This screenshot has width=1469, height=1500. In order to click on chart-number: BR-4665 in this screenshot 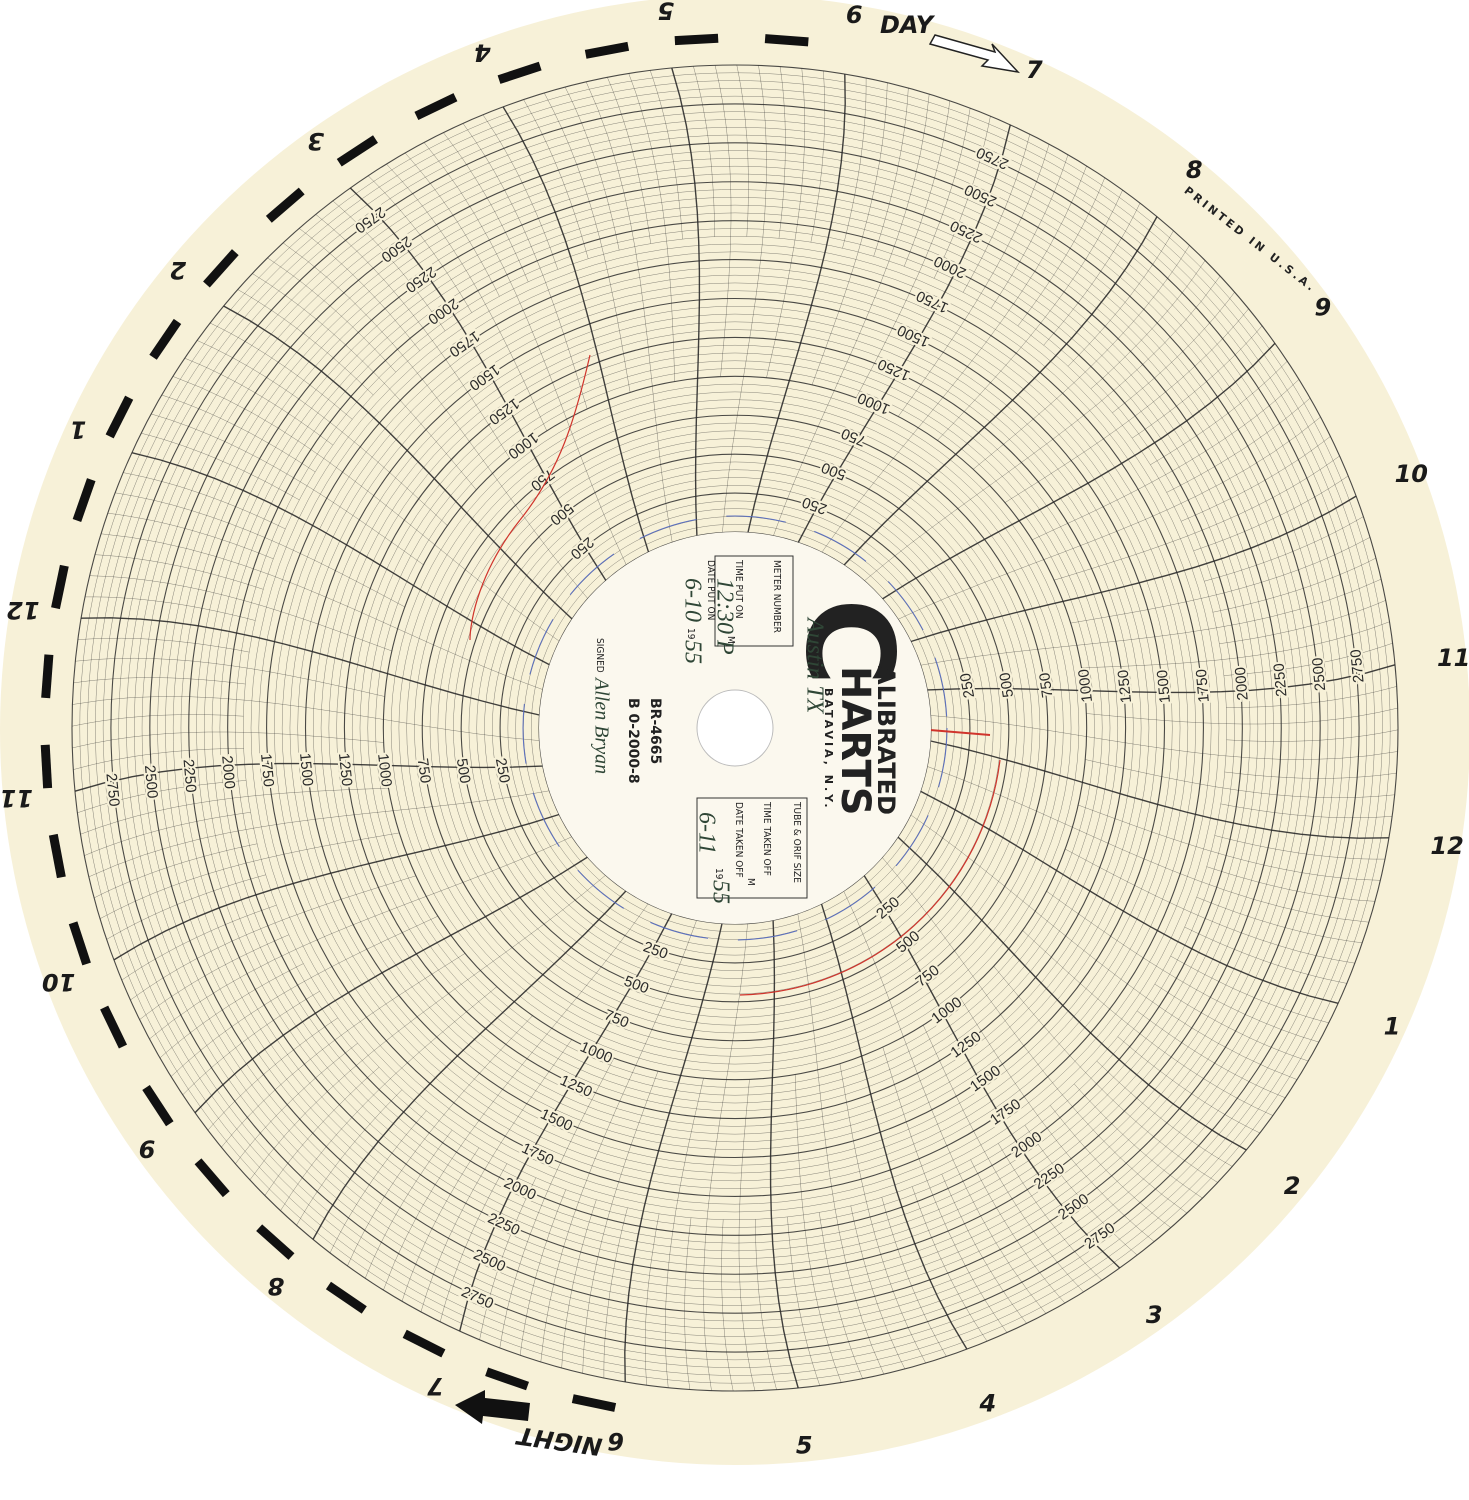, I will do `click(655, 731)`.